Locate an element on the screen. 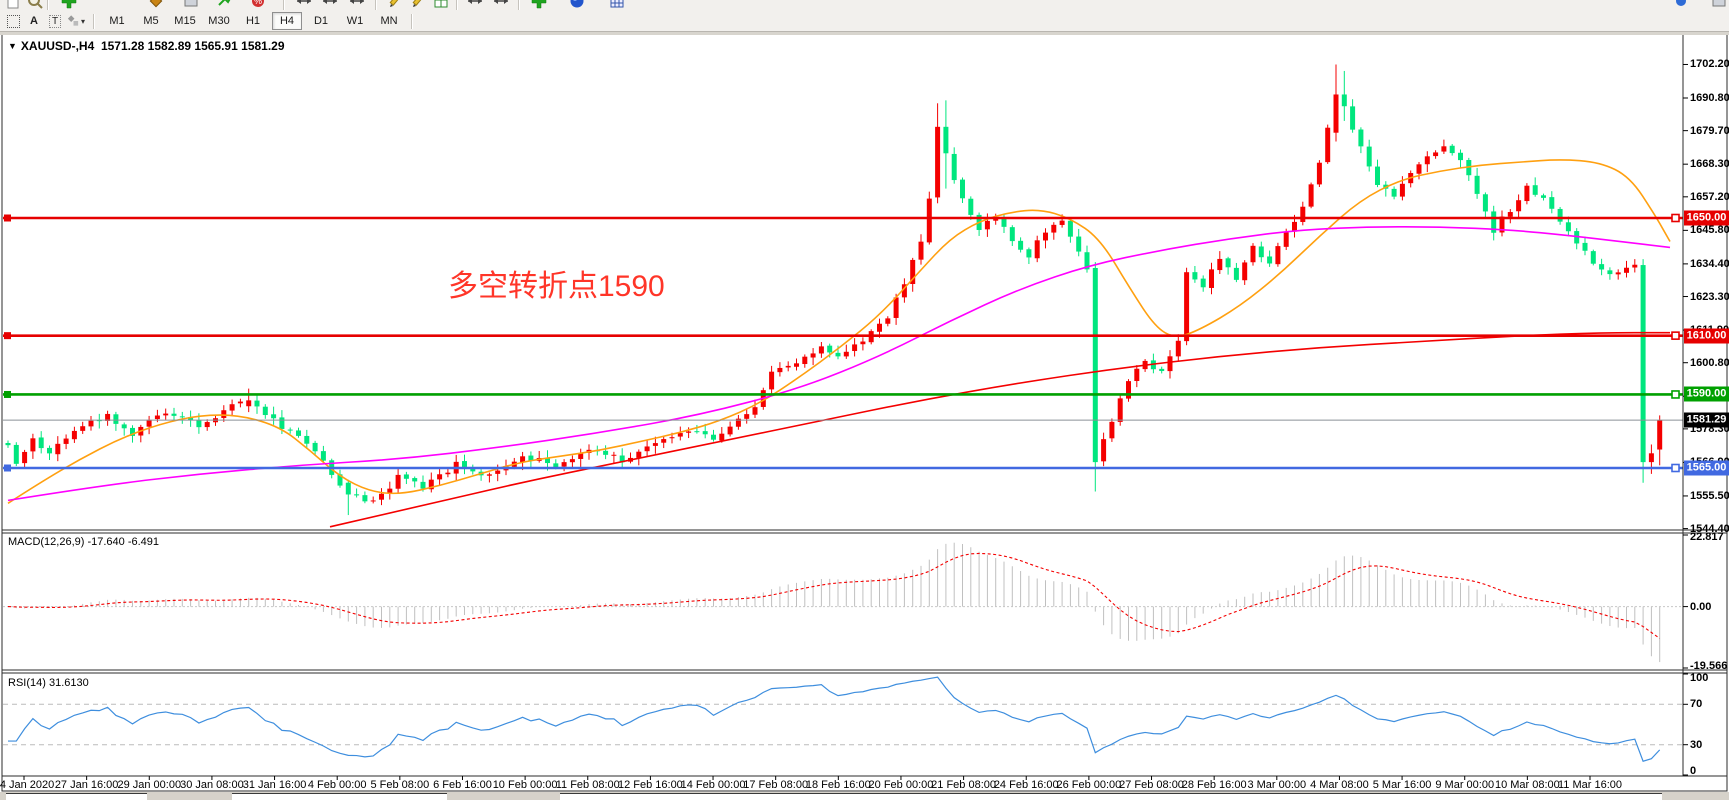 The width and height of the screenshot is (1729, 800). chart-profile-icon is located at coordinates (156, 5).